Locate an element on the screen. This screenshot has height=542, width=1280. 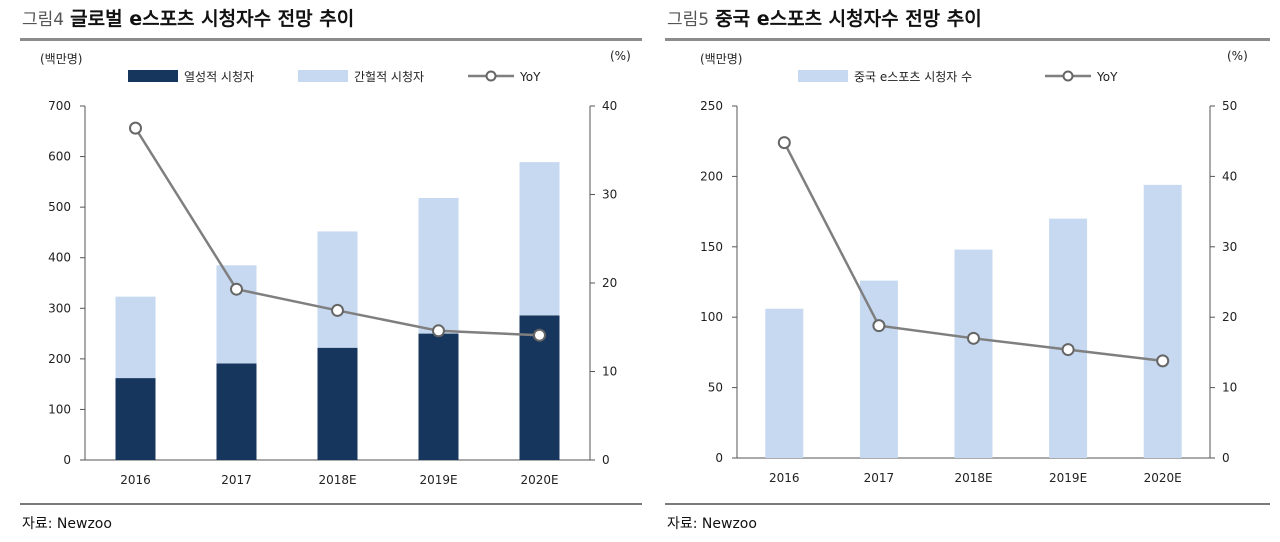
figure-title: 그림4 글로벌 e스포츠 시청자수 전망 추이 is located at coordinates (188, 17).